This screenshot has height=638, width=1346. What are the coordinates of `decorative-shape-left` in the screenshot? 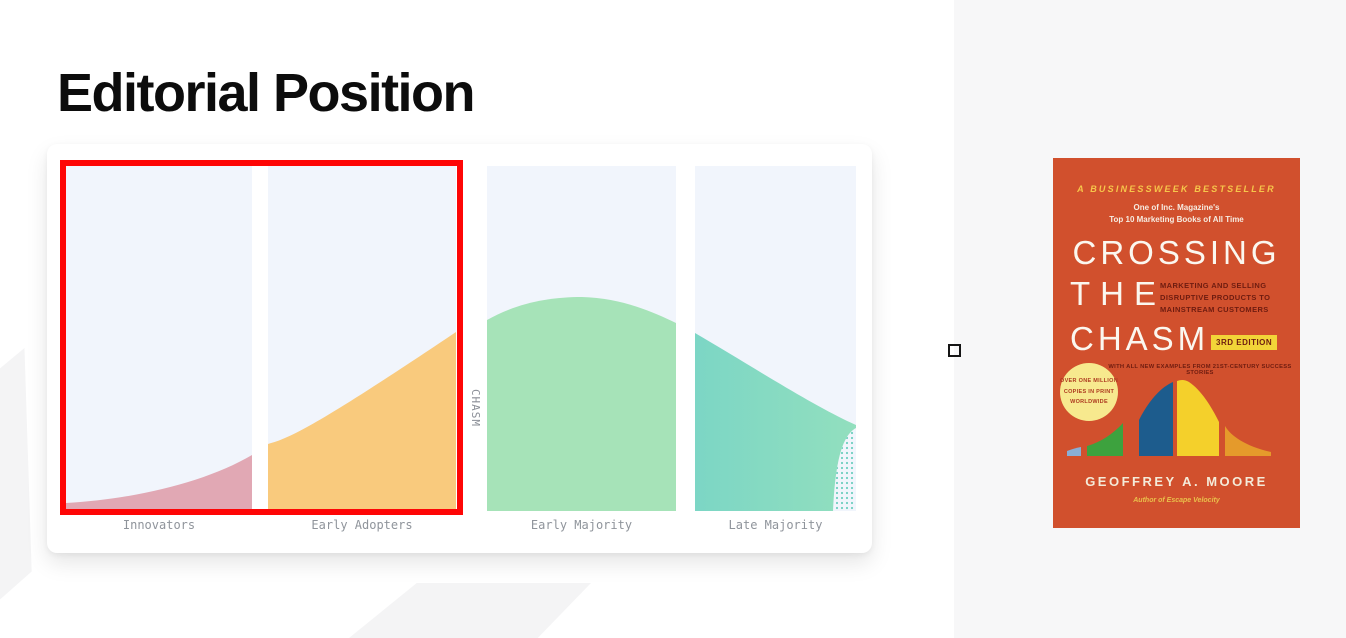 It's located at (16, 474).